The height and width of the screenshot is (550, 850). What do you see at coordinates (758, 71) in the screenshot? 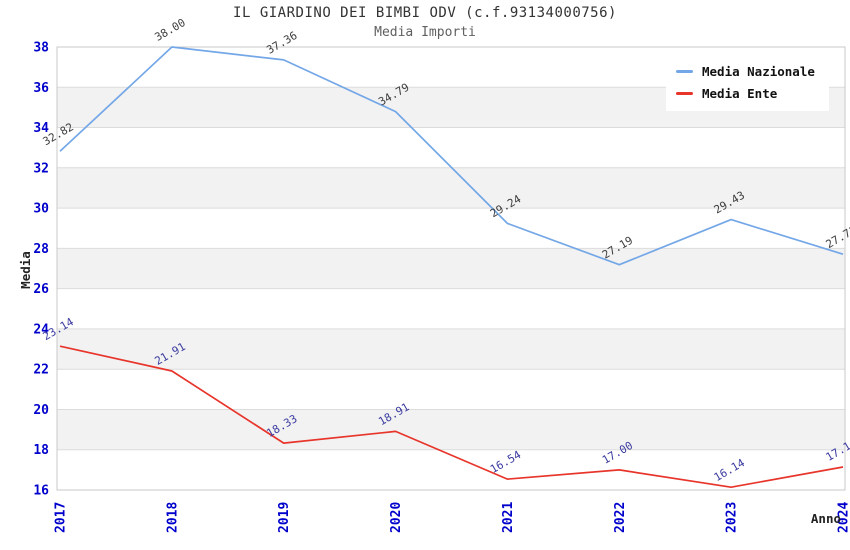
I see `legend-label-media-nazionale: Media Nazionale` at bounding box center [758, 71].